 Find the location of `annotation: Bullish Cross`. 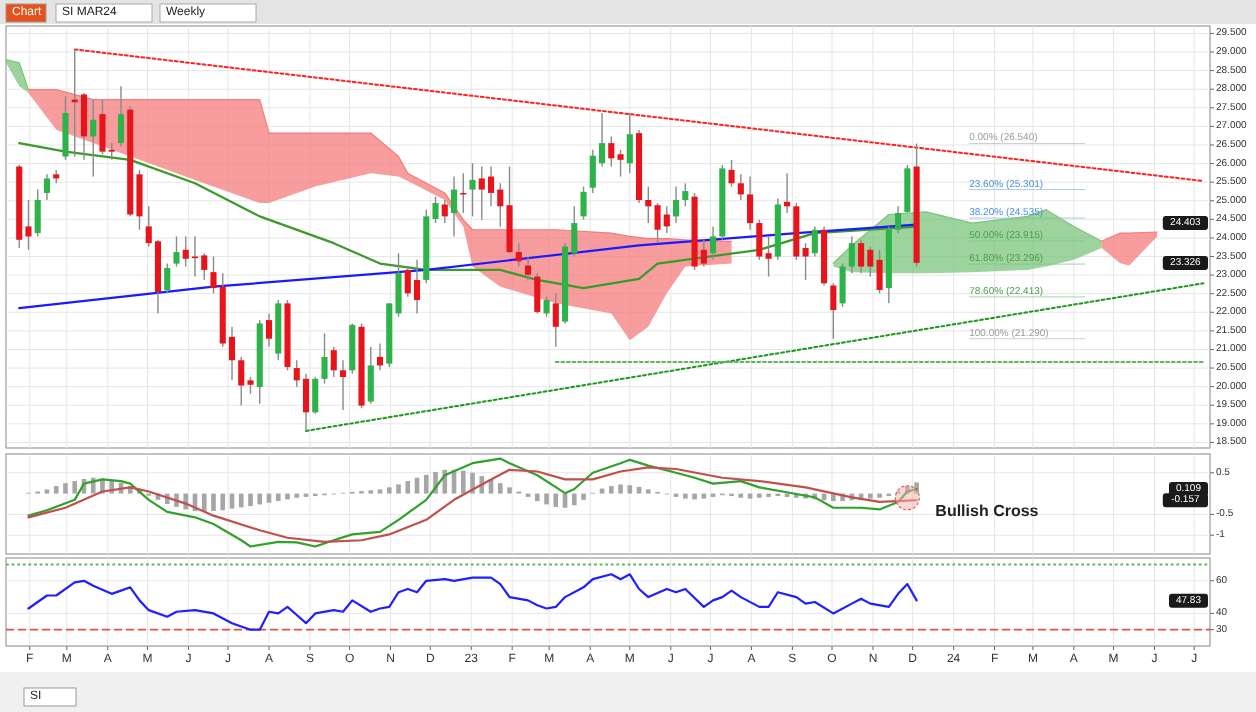

annotation: Bullish Cross is located at coordinates (987, 510).